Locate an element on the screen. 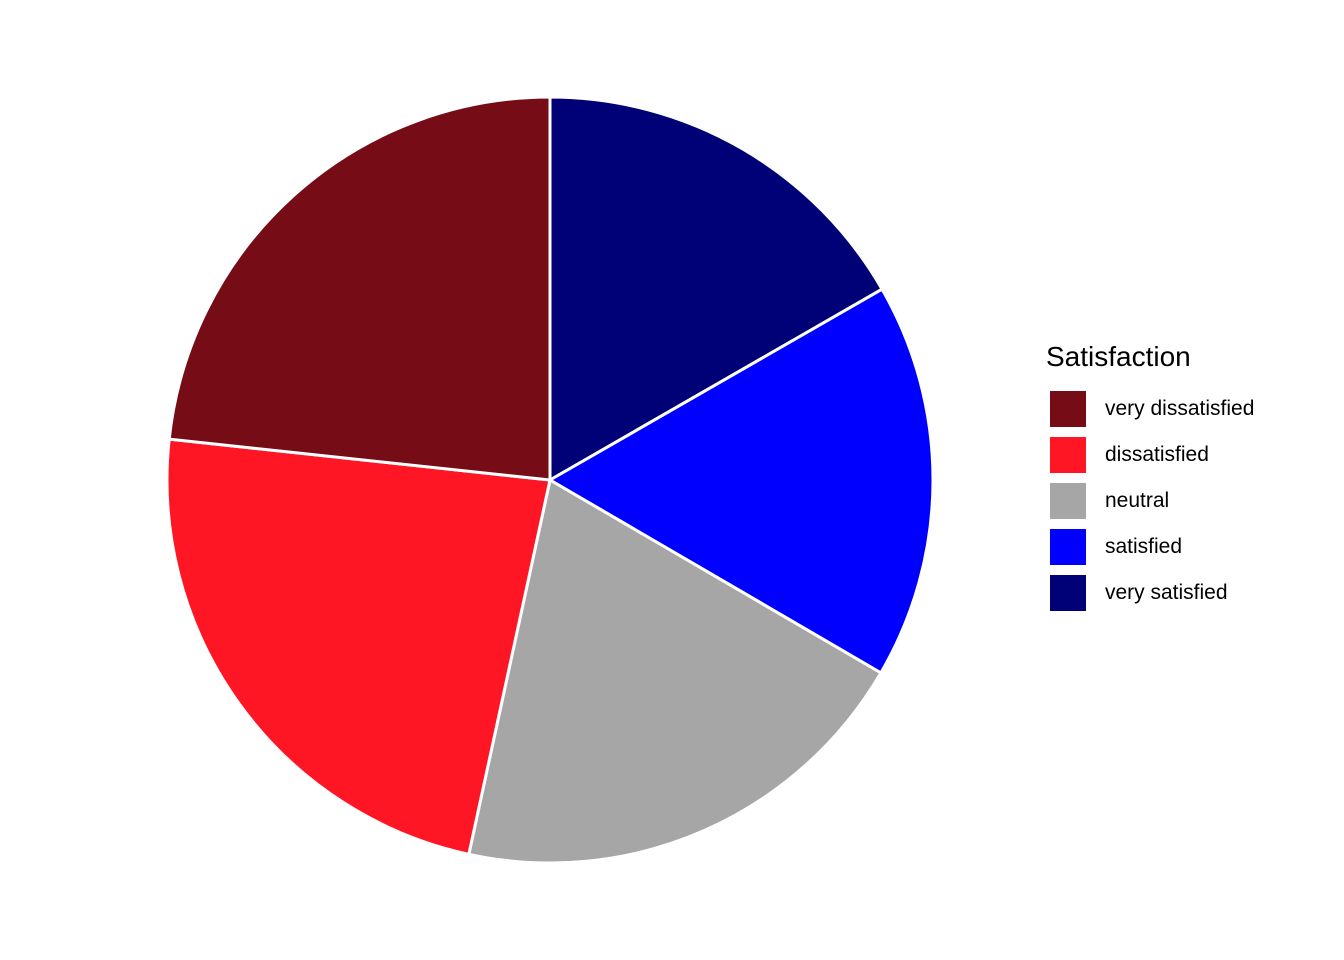 The width and height of the screenshot is (1344, 960). legend-key-dissatisfied is located at coordinates (1068, 455).